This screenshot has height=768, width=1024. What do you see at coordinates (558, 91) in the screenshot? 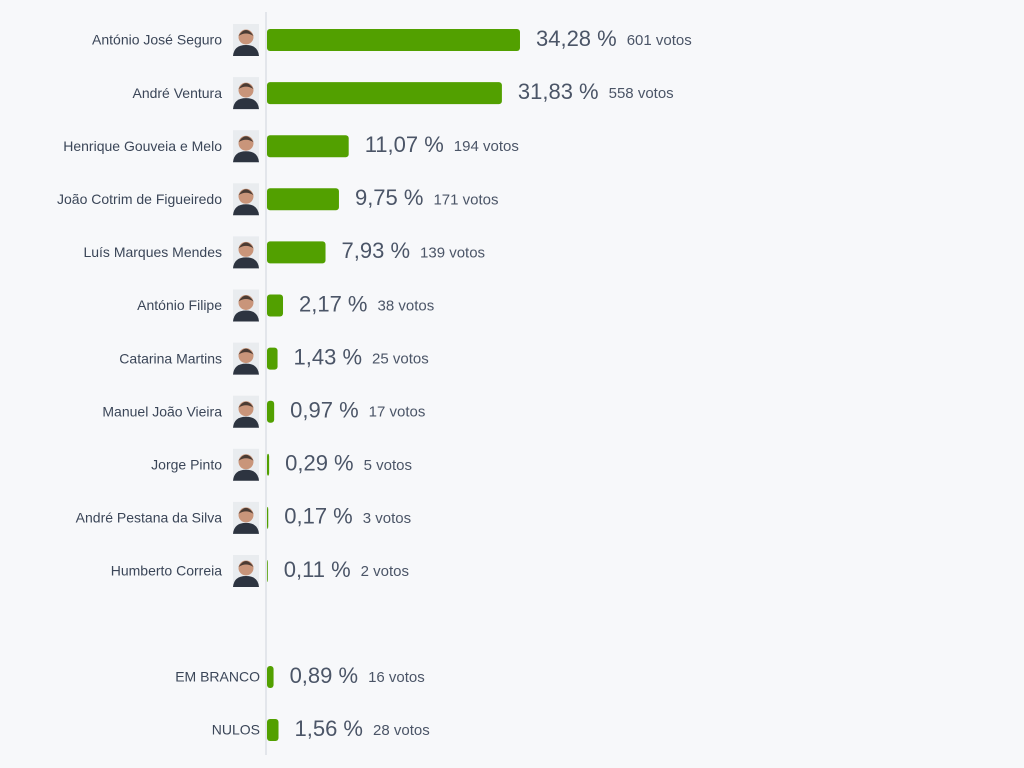
I see `value-label: 31,83 %` at bounding box center [558, 91].